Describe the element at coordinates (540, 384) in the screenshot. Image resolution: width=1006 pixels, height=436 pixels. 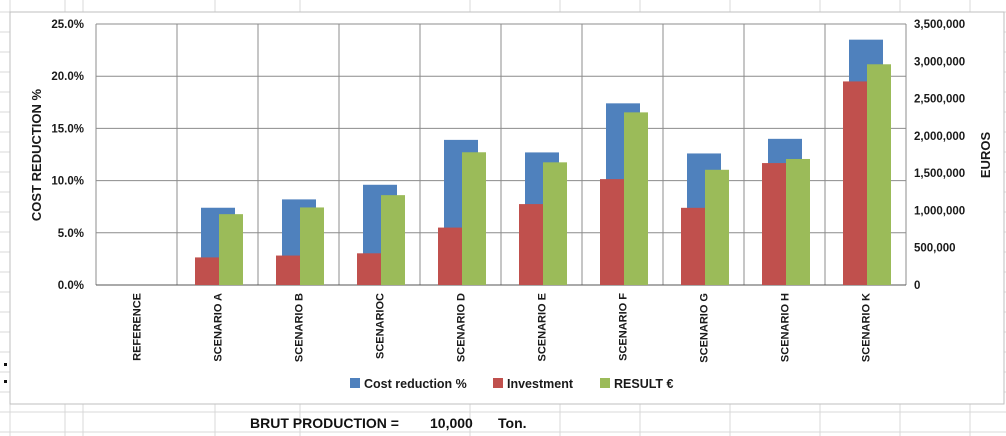
I see `legend-label: Investment` at that location.